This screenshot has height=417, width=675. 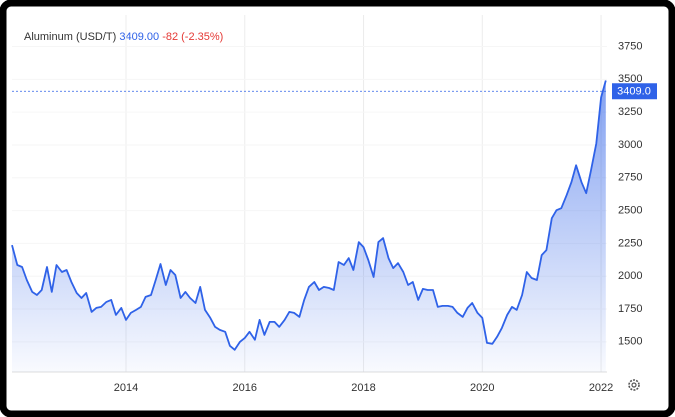 What do you see at coordinates (70, 37) in the screenshot?
I see `chart-title: Aluminum (USD/T)` at bounding box center [70, 37].